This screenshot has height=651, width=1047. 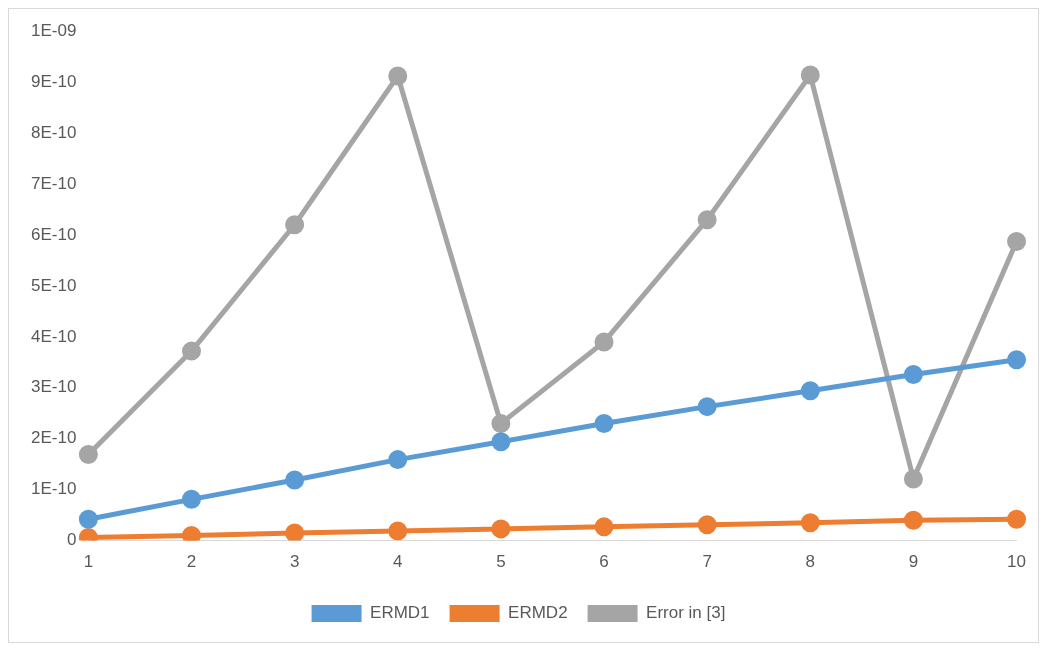 What do you see at coordinates (53, 438) in the screenshot?
I see `y-tick-label: 2E-10` at bounding box center [53, 438].